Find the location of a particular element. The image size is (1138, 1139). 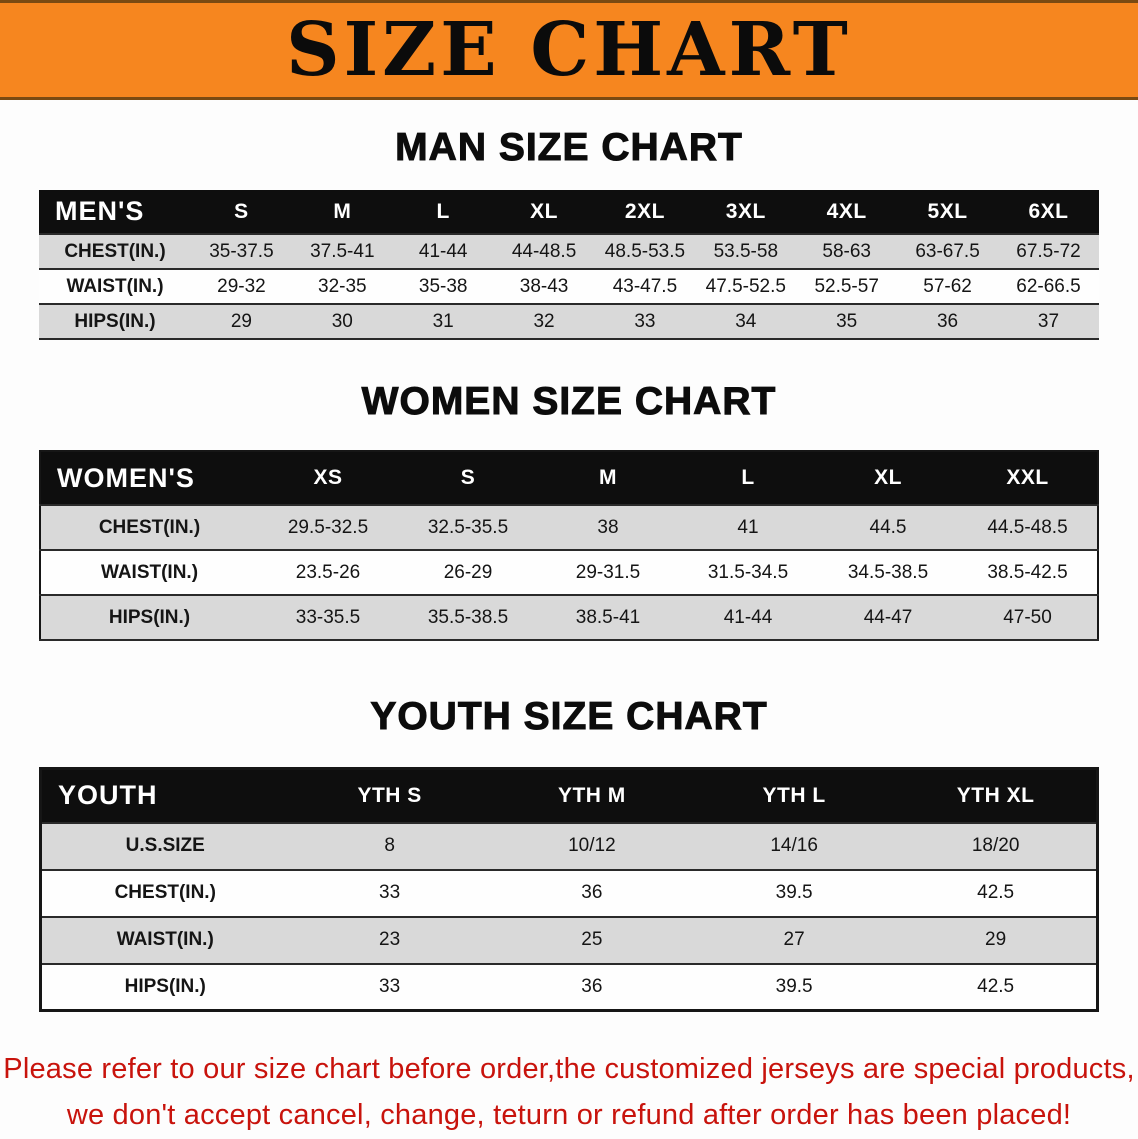

value-cell: 35 is located at coordinates (847, 321).